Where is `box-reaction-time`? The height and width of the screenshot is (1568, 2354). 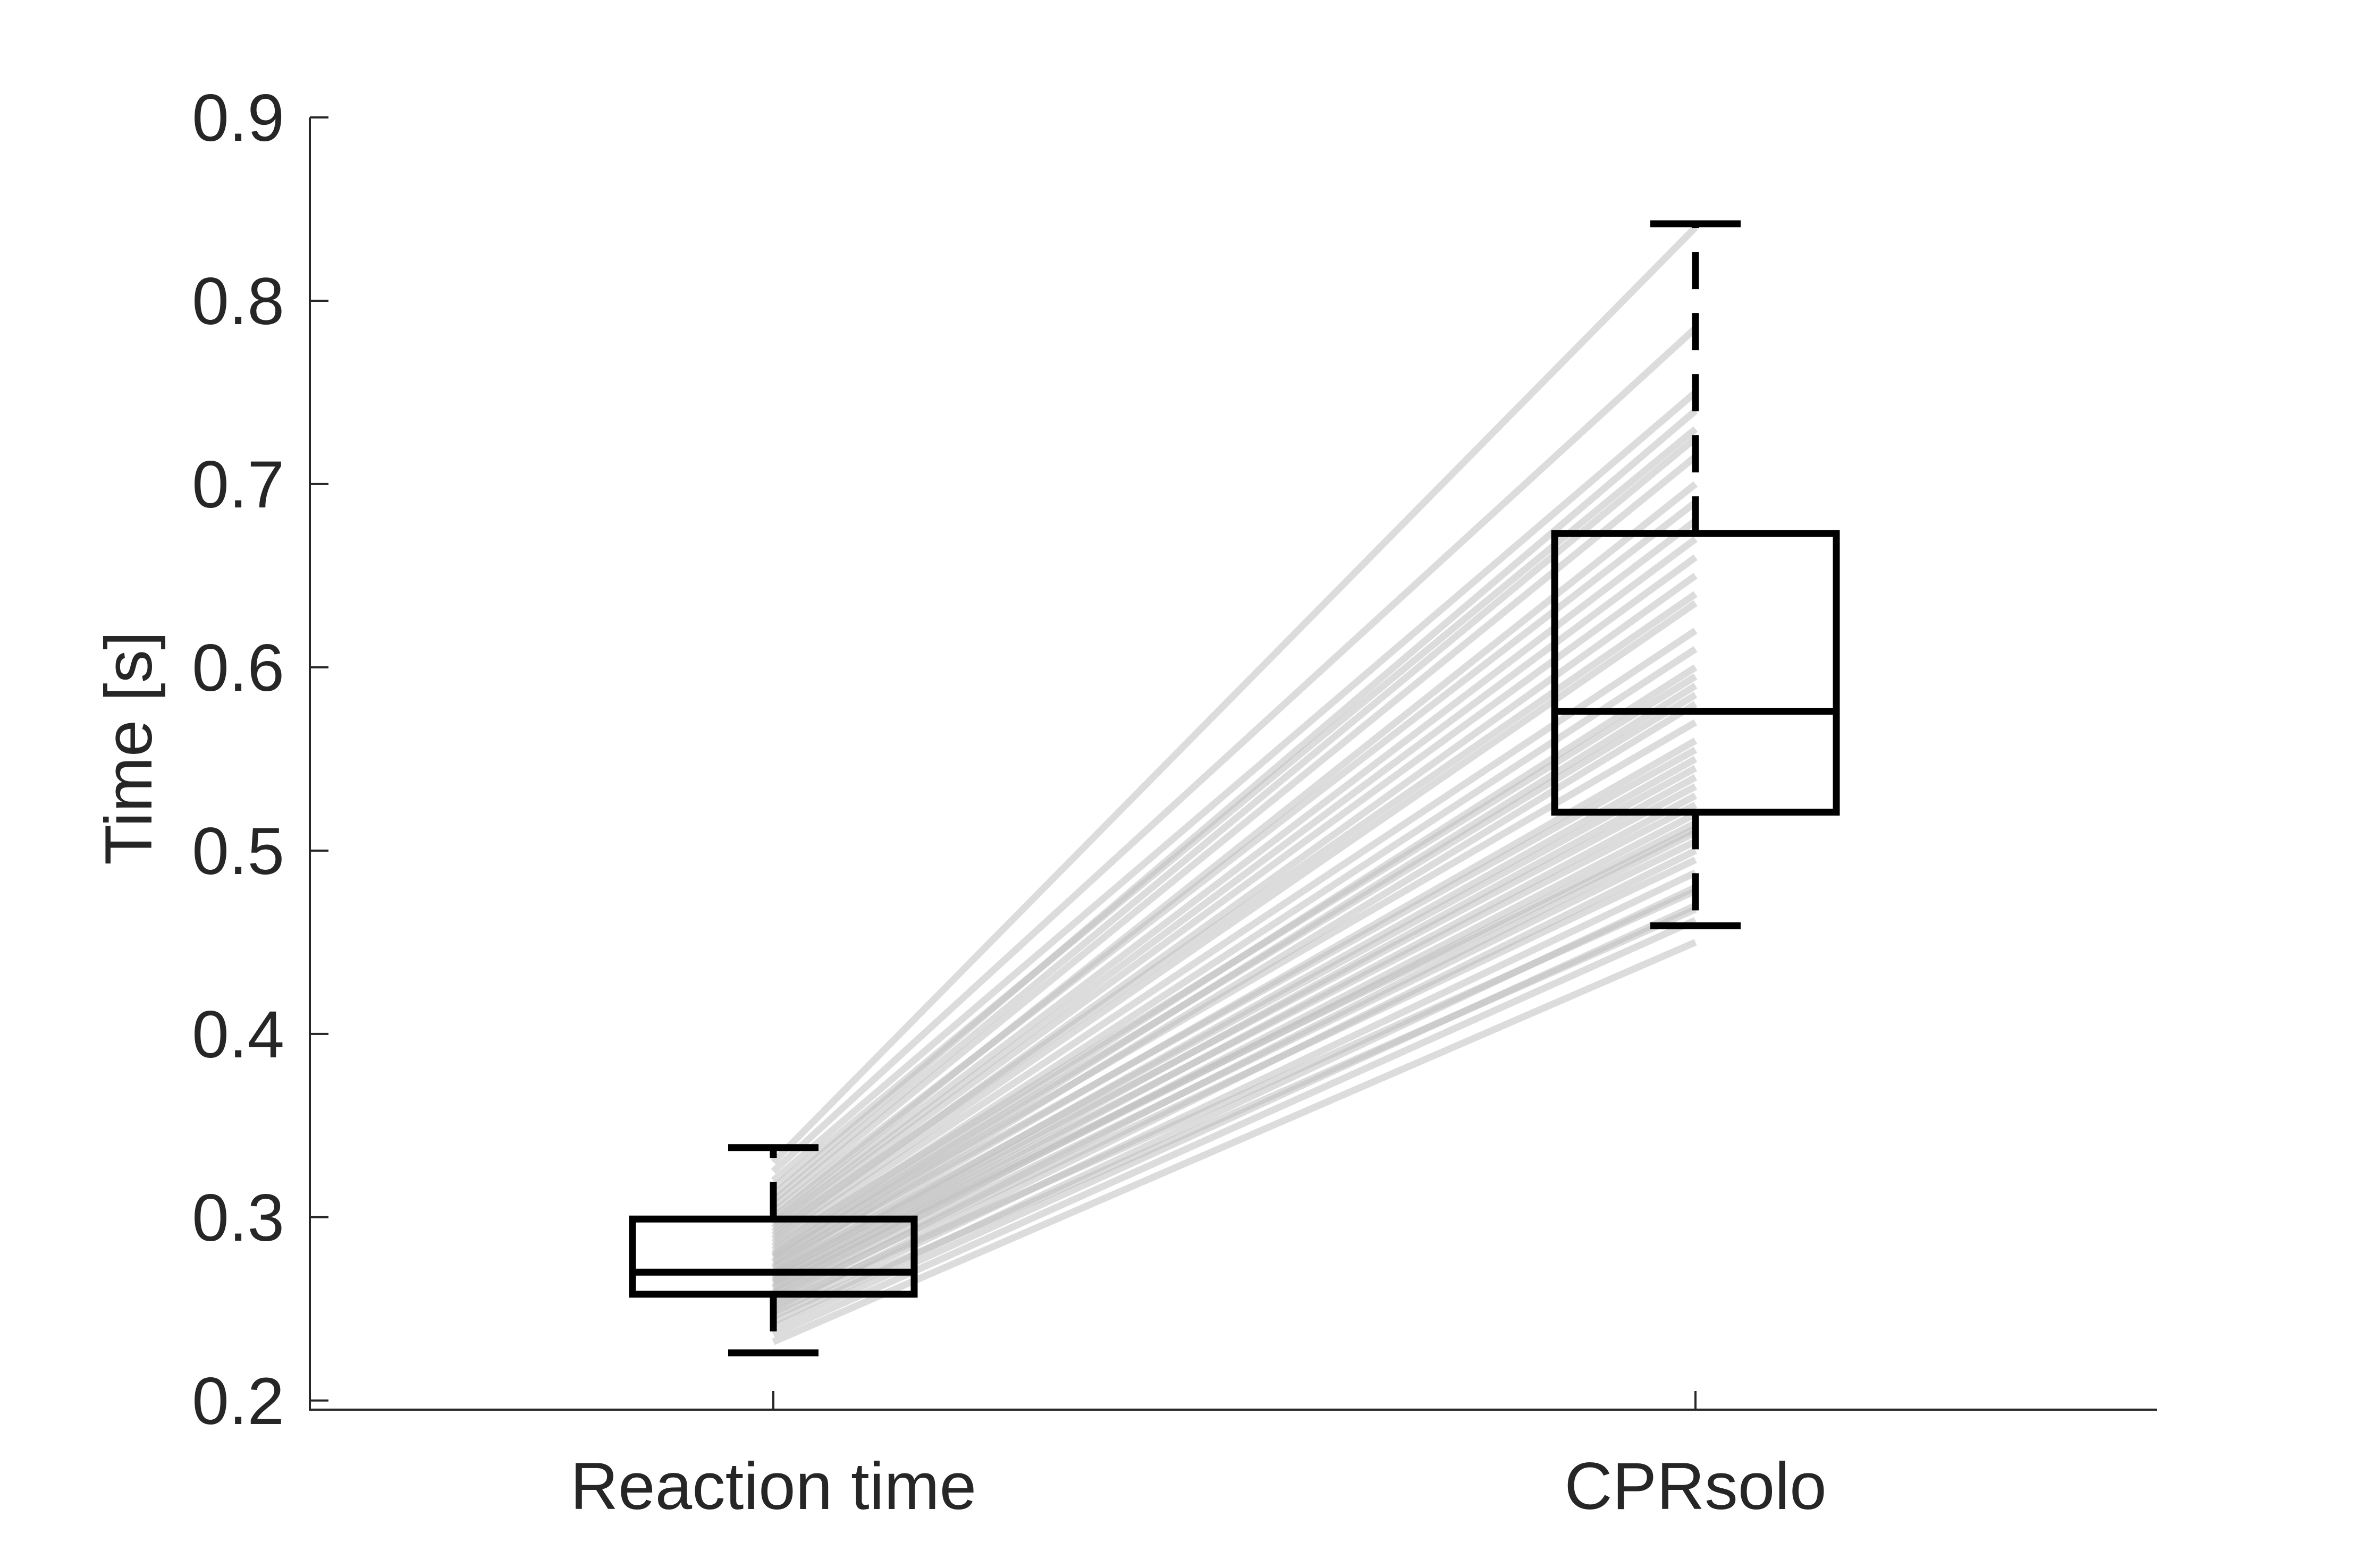 box-reaction-time is located at coordinates (774, 1250).